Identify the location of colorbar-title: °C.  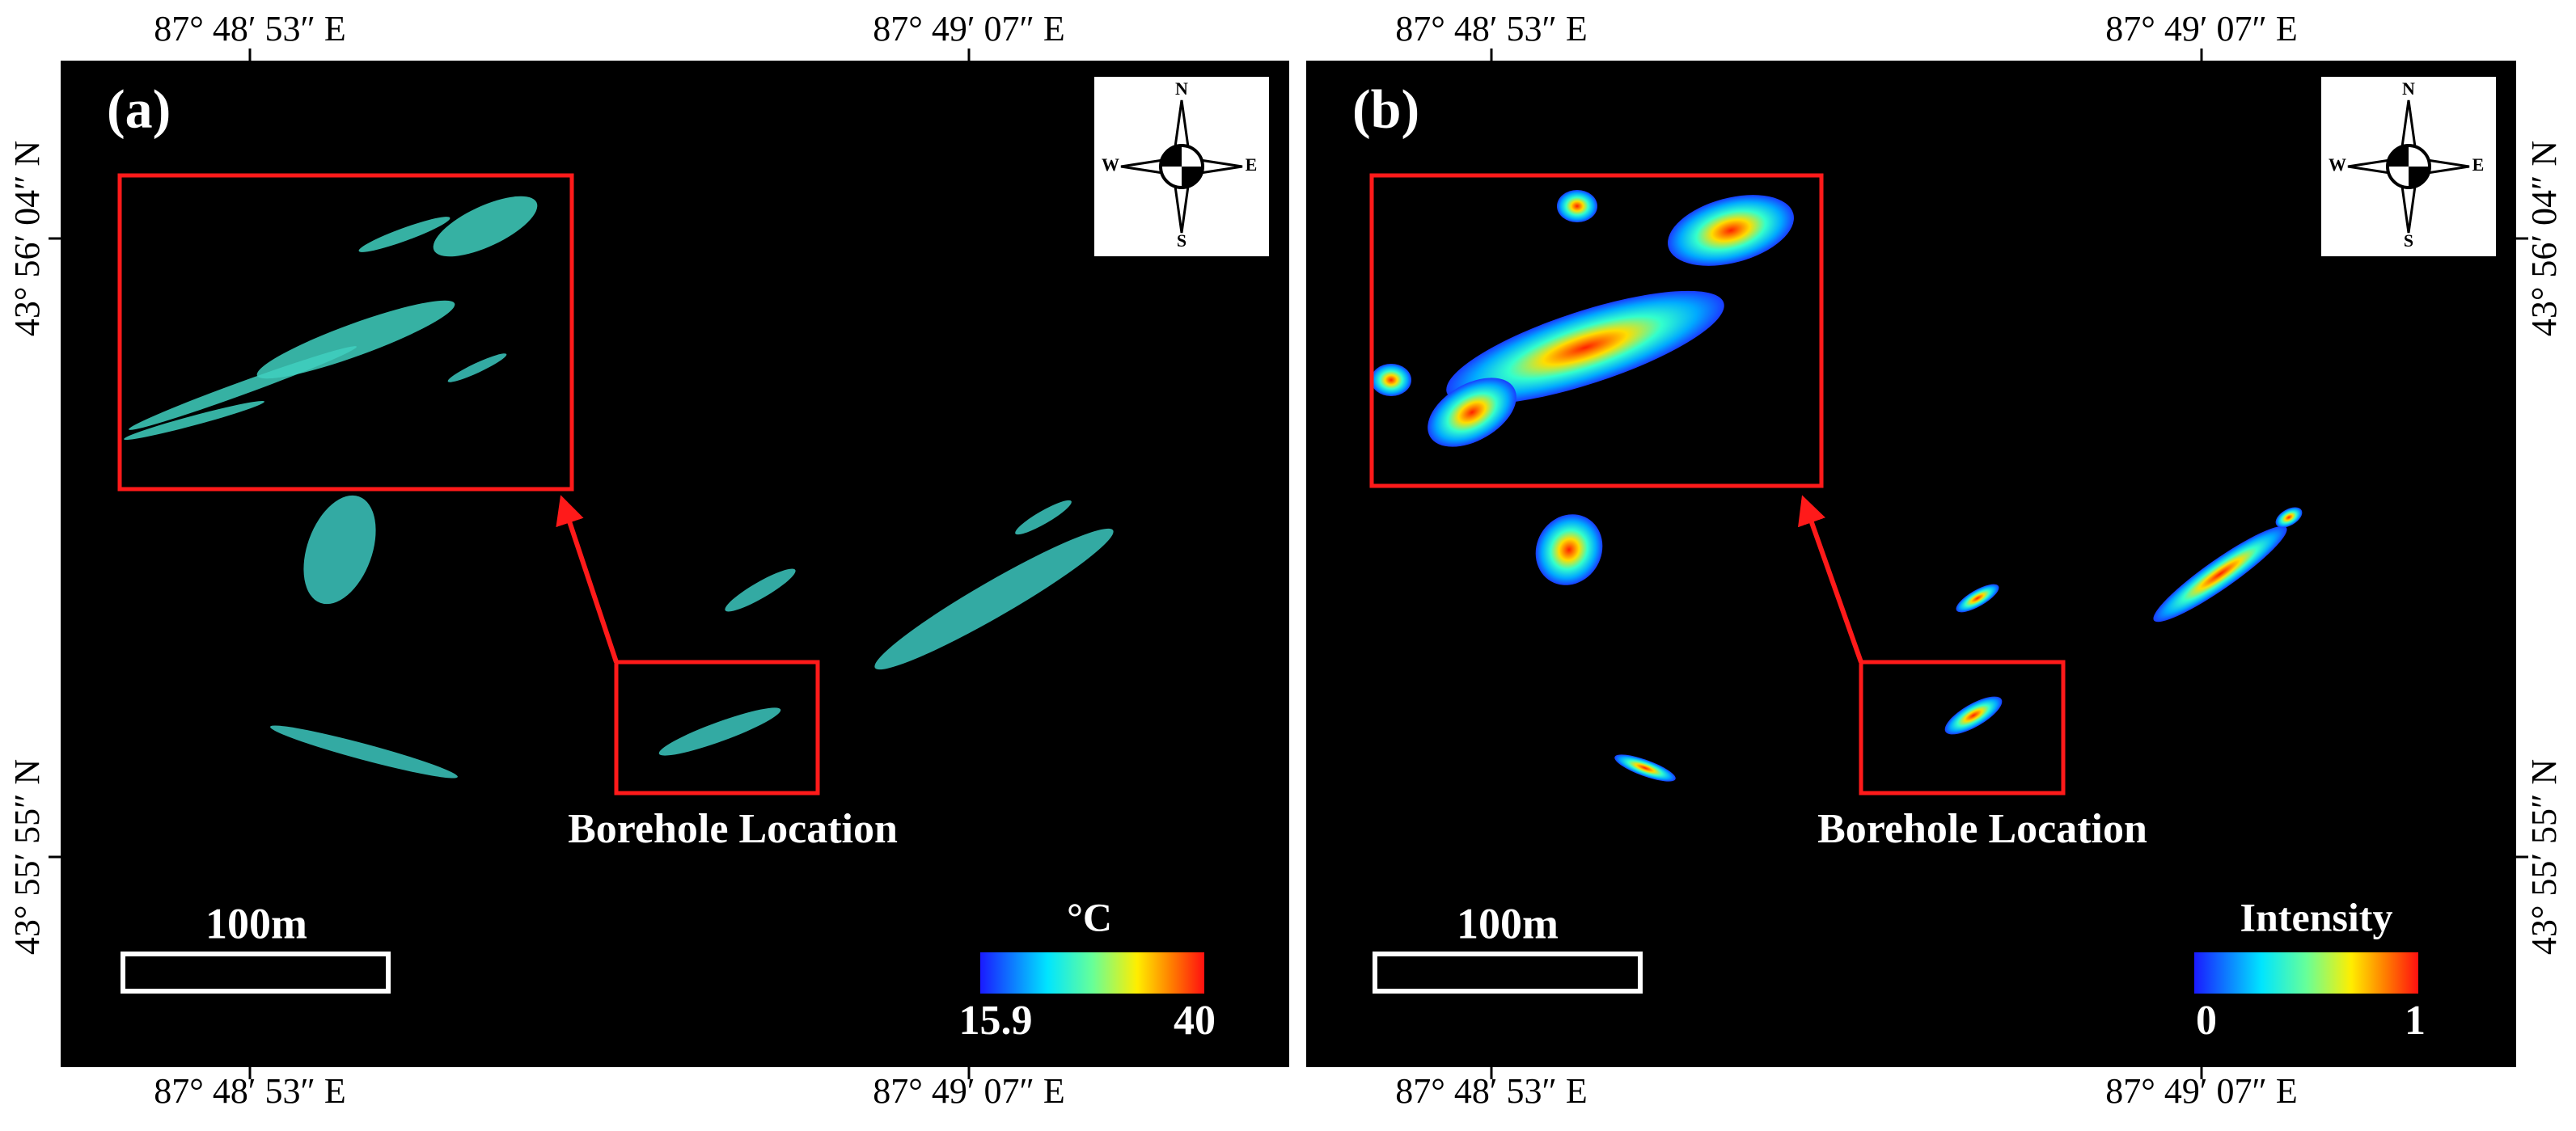
(1089, 916).